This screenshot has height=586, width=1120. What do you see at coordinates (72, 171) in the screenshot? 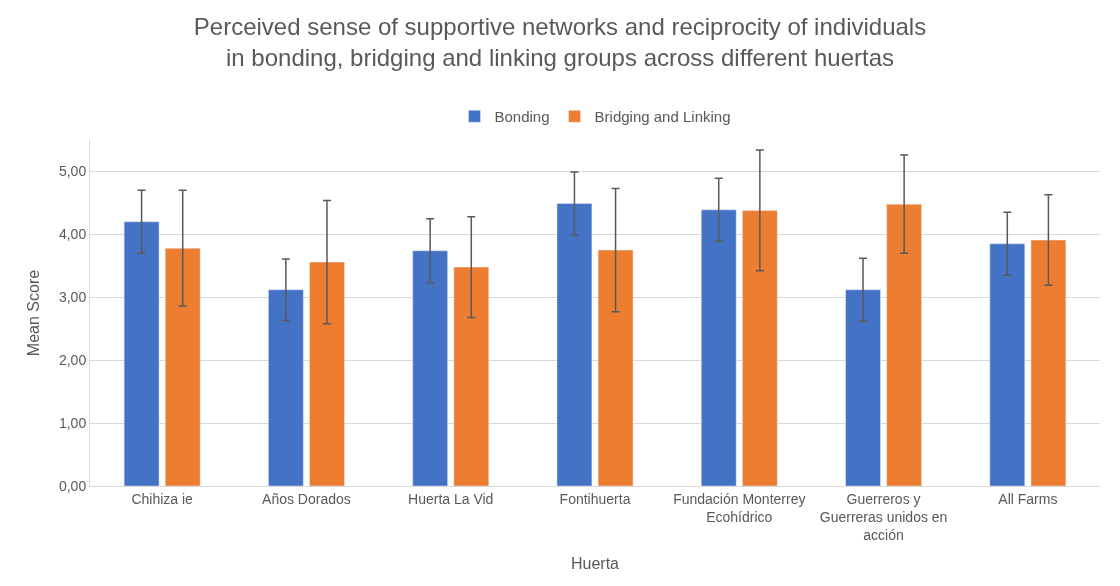
I see `y-tick-label: 5,00` at bounding box center [72, 171].